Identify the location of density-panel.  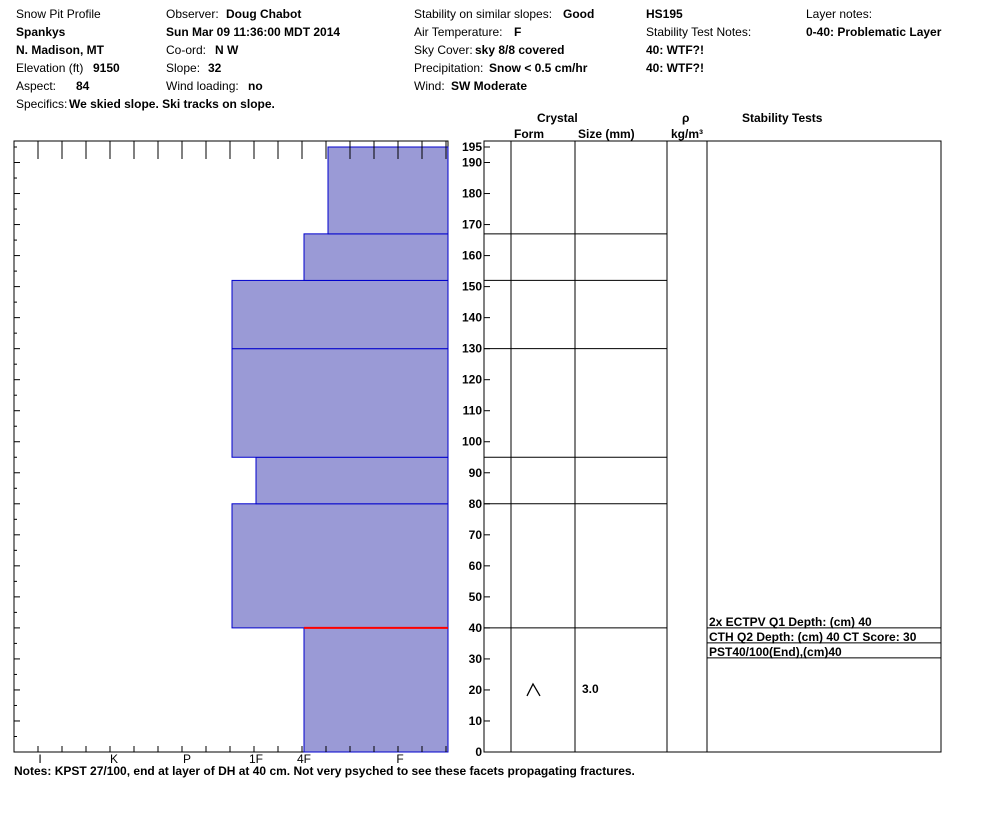
(687, 446).